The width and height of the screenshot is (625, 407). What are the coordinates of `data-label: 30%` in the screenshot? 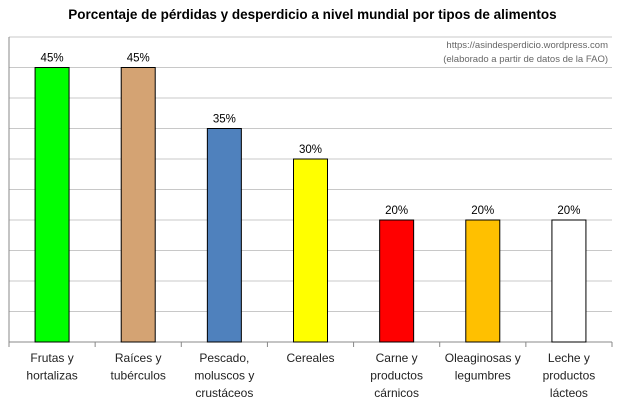 It's located at (310, 150).